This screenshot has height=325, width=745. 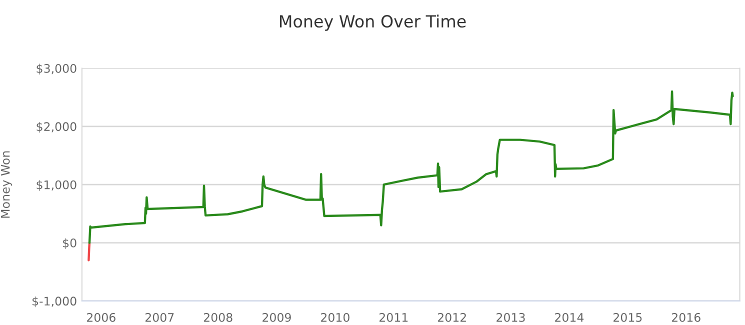 I want to click on y-tick-label: $2,000, so click(x=56, y=127).